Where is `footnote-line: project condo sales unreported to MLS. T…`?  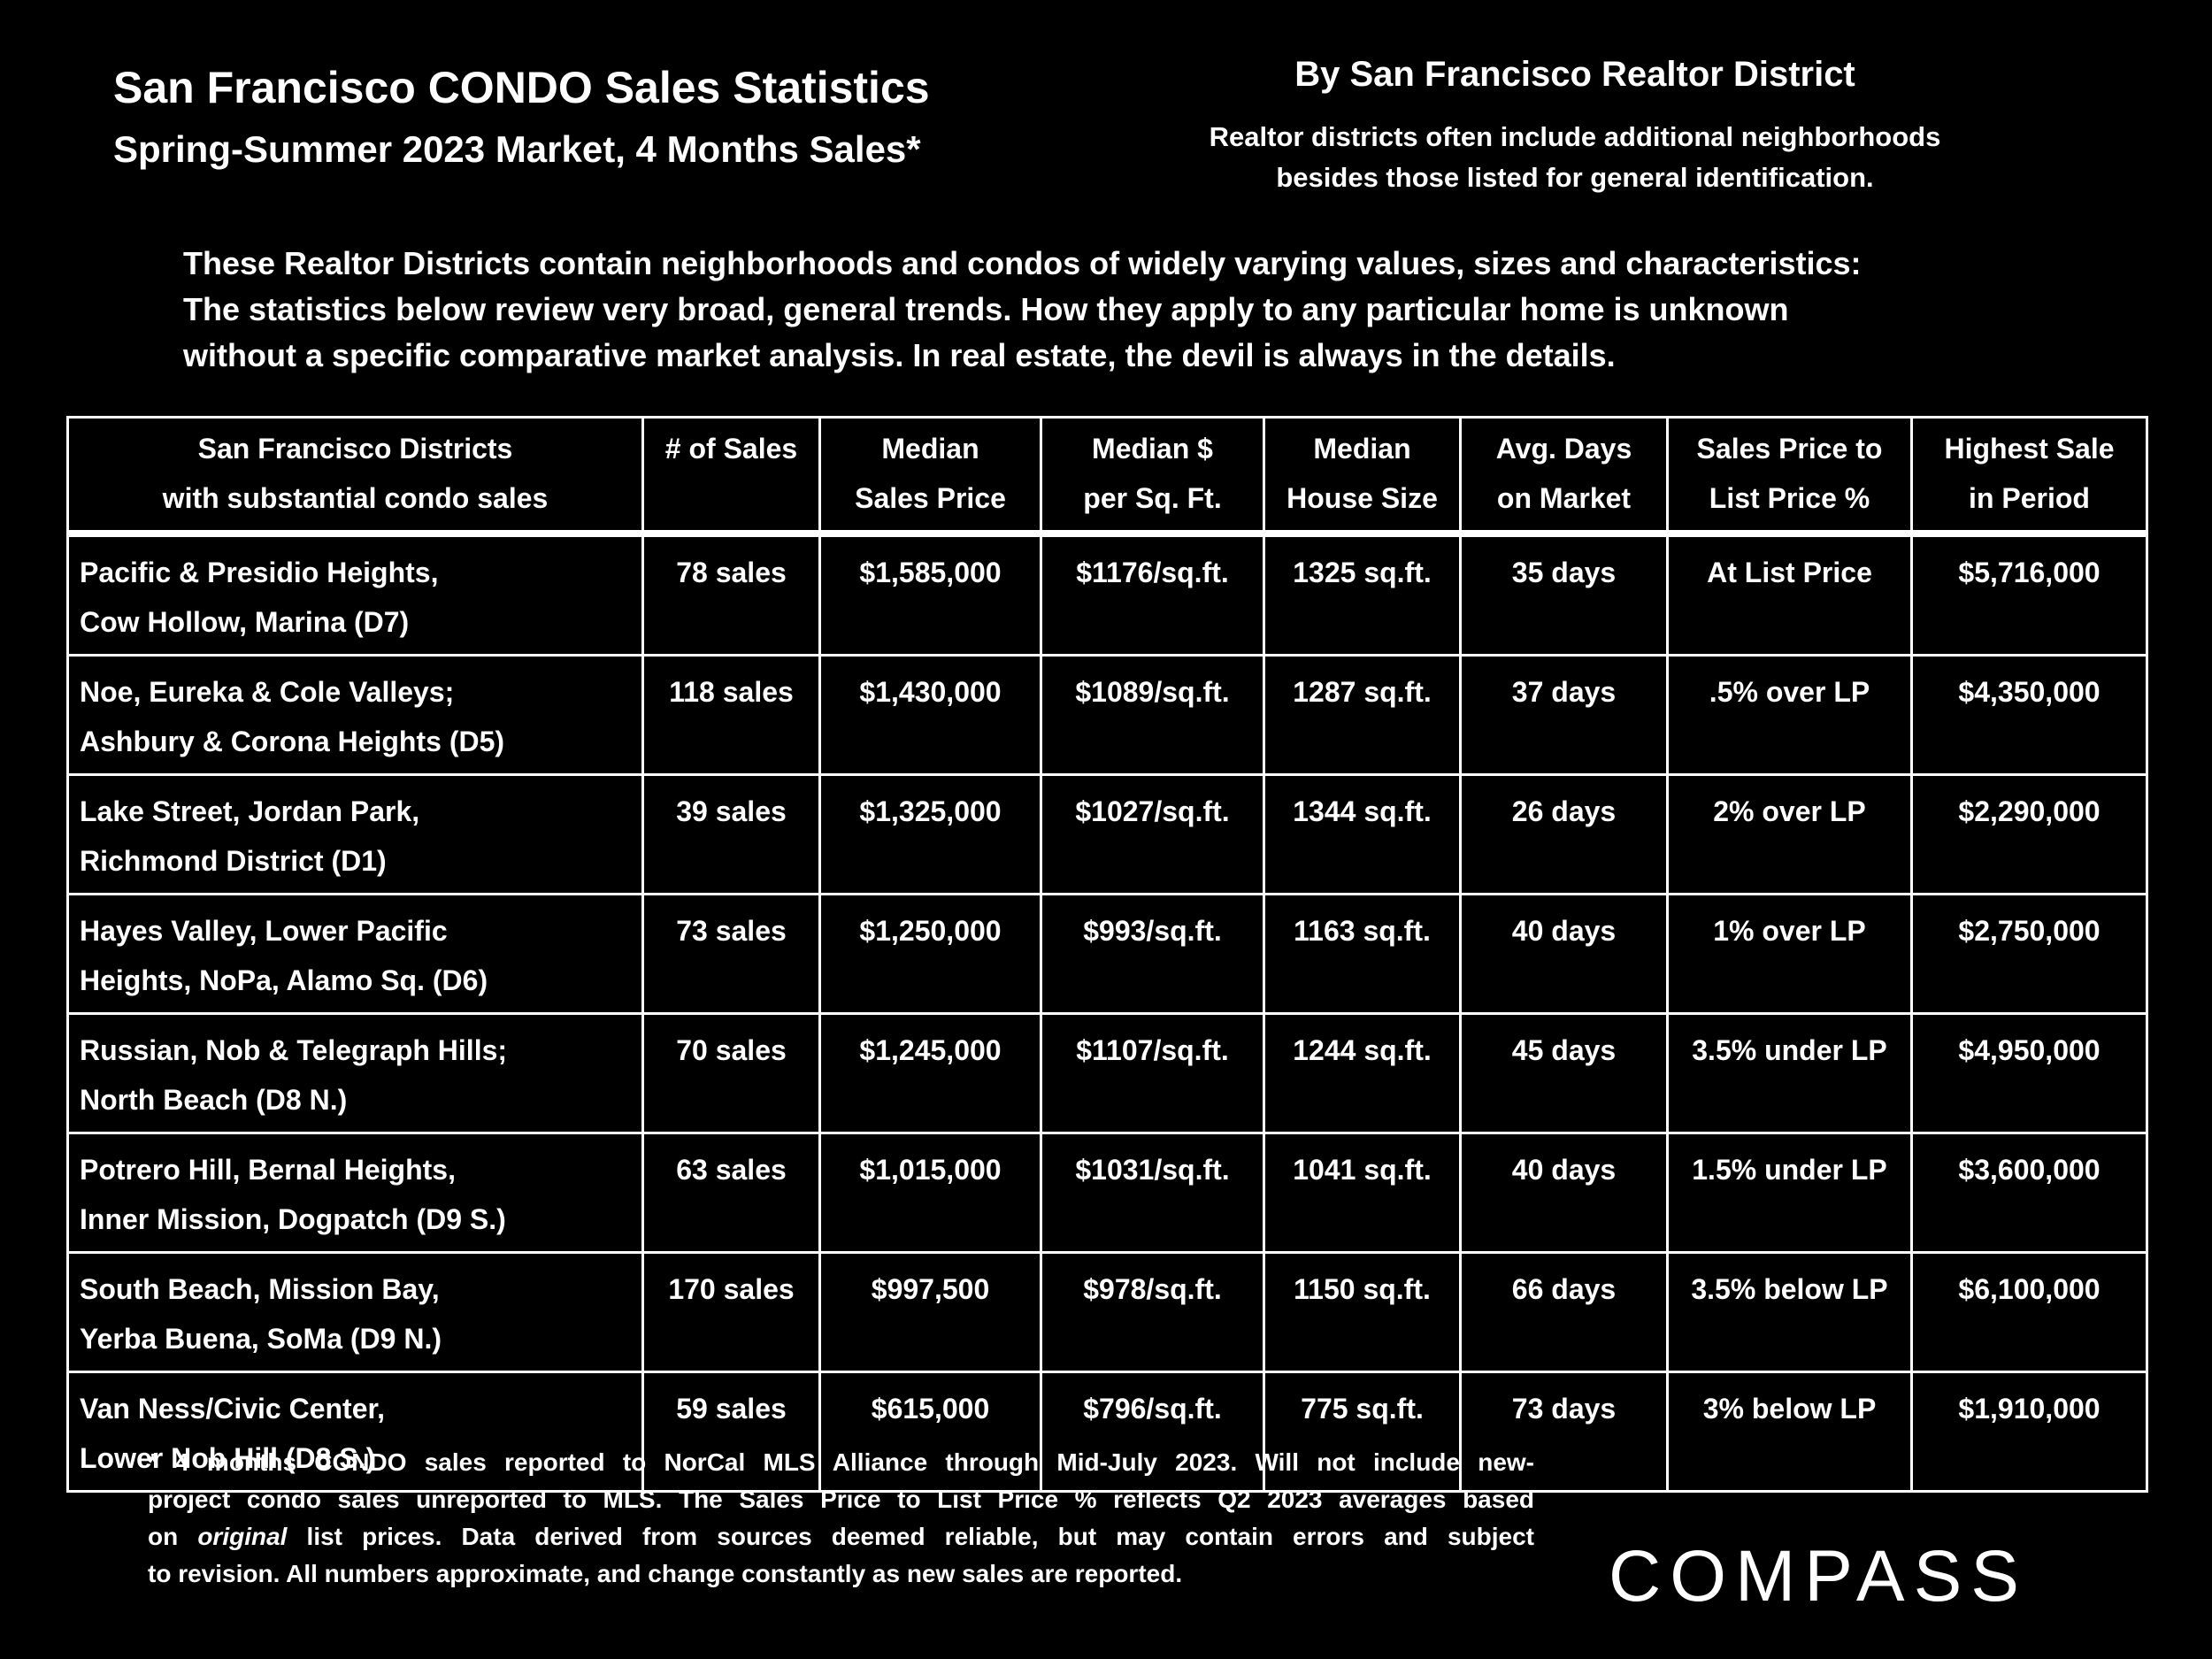 footnote-line: project condo sales unreported to MLS. T… is located at coordinates (841, 1499).